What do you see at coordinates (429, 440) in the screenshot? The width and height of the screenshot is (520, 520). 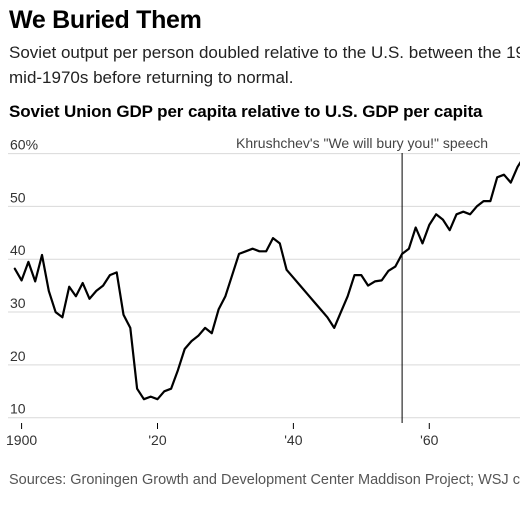 I see `x-tick-label: '60` at bounding box center [429, 440].